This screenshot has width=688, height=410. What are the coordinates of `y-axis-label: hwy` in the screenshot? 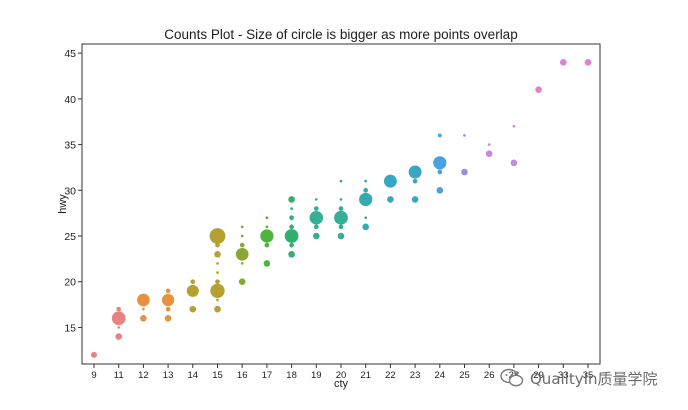 It's located at (63, 204).